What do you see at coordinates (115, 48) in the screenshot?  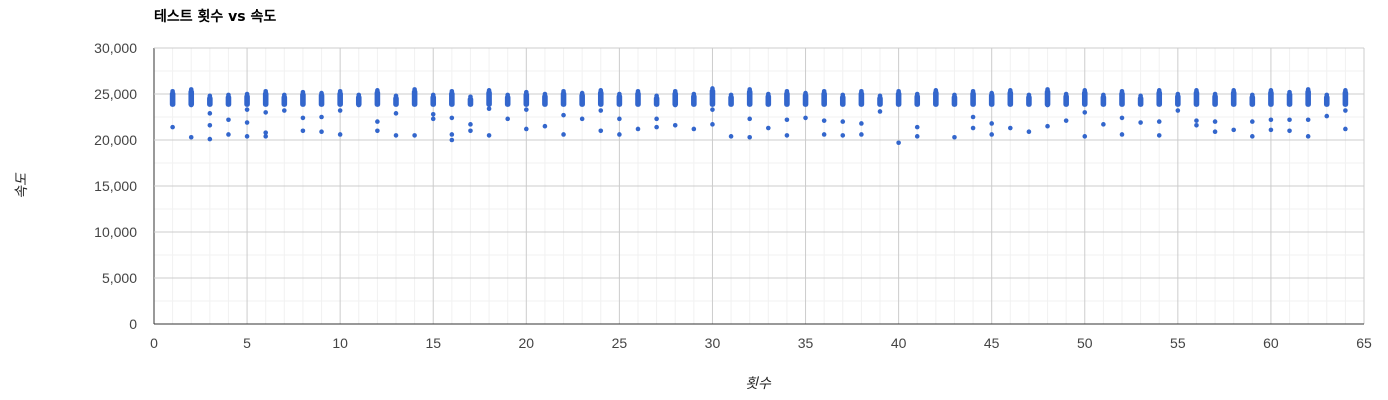 I see `y-tick-label: 30,000` at bounding box center [115, 48].